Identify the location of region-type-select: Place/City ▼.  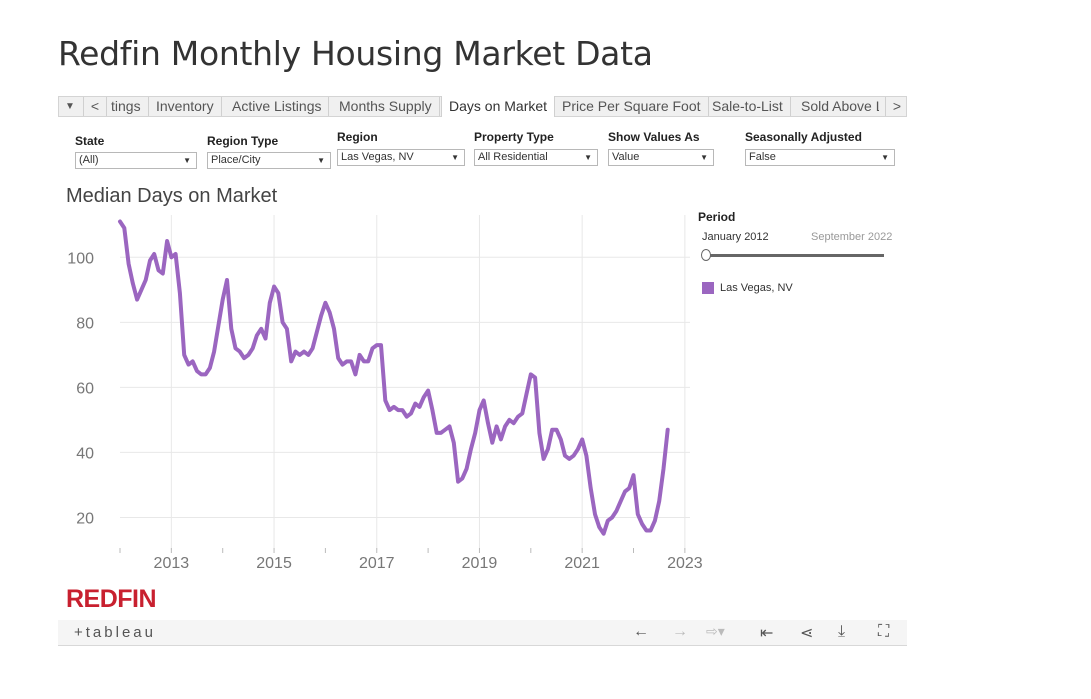
(269, 160).